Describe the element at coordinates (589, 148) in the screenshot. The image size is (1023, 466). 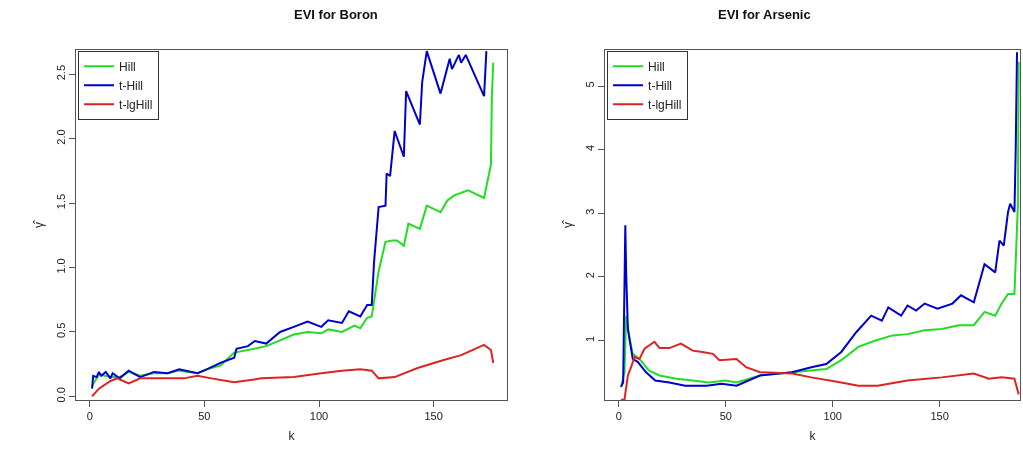
I see `y-tick-label: 4` at that location.